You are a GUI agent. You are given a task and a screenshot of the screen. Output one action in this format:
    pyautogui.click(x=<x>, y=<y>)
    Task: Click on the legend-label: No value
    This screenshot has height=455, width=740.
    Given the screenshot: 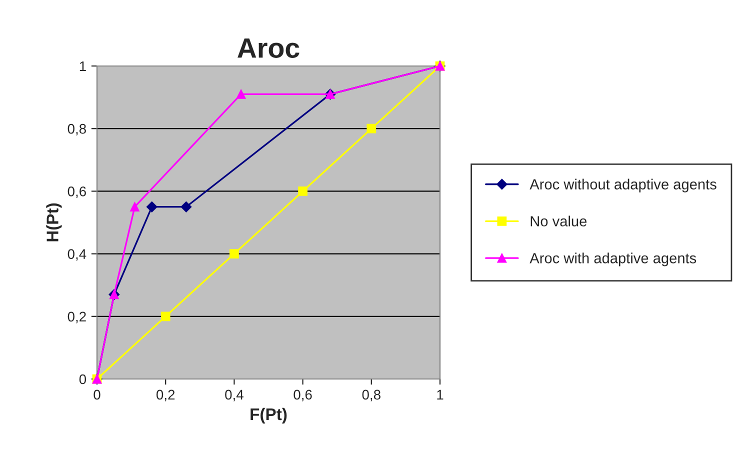 What is the action you would take?
    pyautogui.click(x=558, y=221)
    